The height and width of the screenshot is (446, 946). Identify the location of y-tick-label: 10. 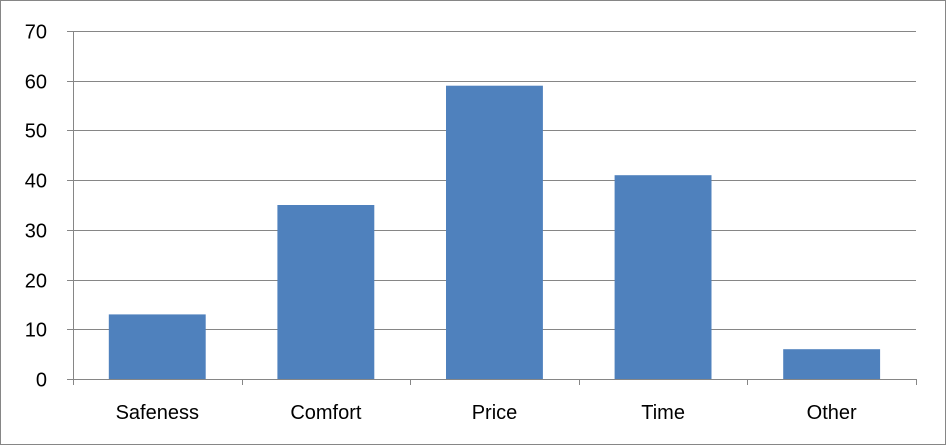
(36, 331).